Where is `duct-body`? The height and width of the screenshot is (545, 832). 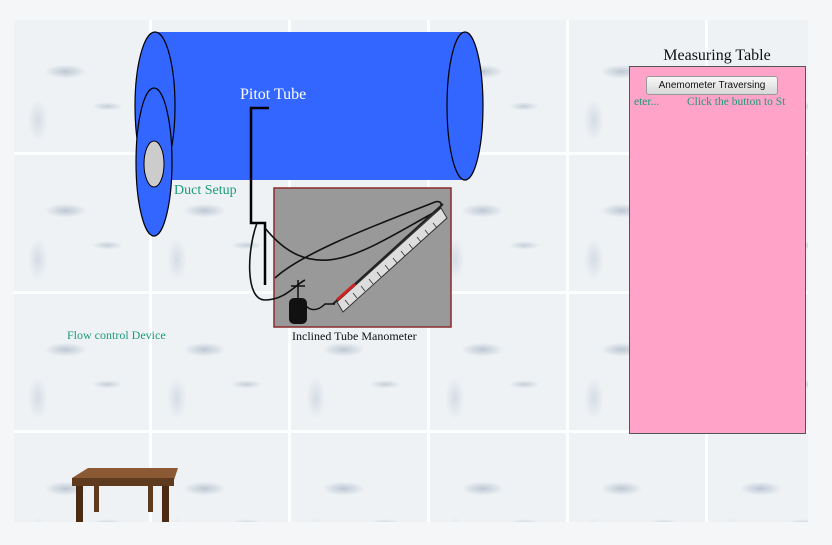
duct-body is located at coordinates (310, 106).